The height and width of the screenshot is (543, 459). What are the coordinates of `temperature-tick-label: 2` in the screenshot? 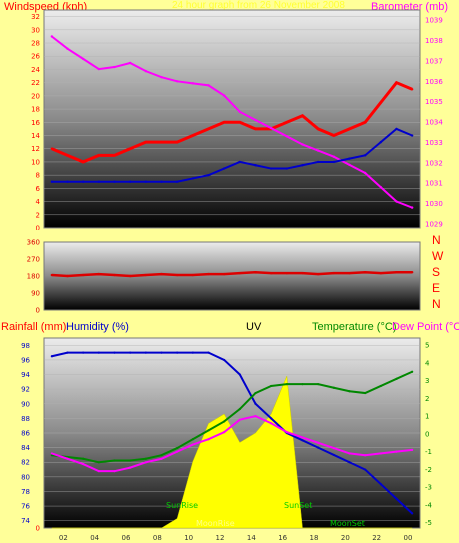 It's located at (427, 399).